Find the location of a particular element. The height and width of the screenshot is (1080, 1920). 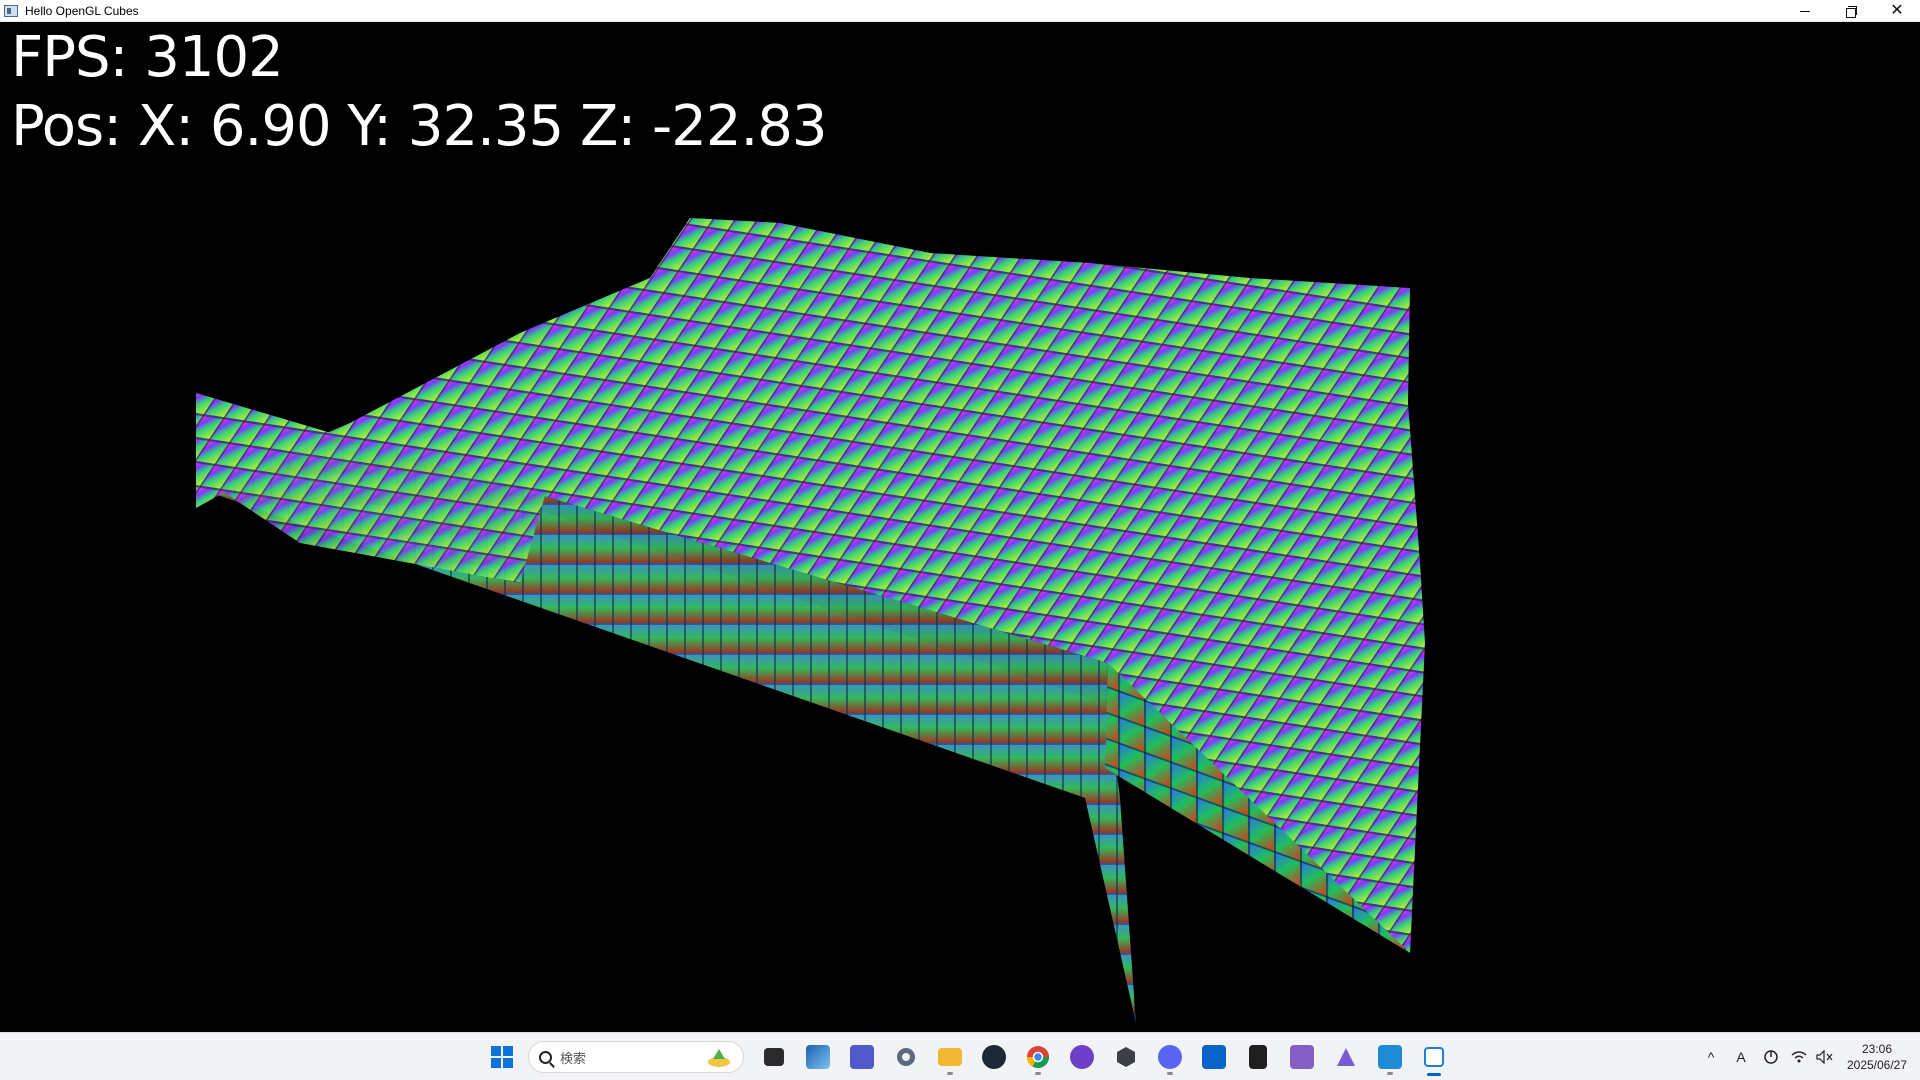

app-window-icon is located at coordinates (11, 10).